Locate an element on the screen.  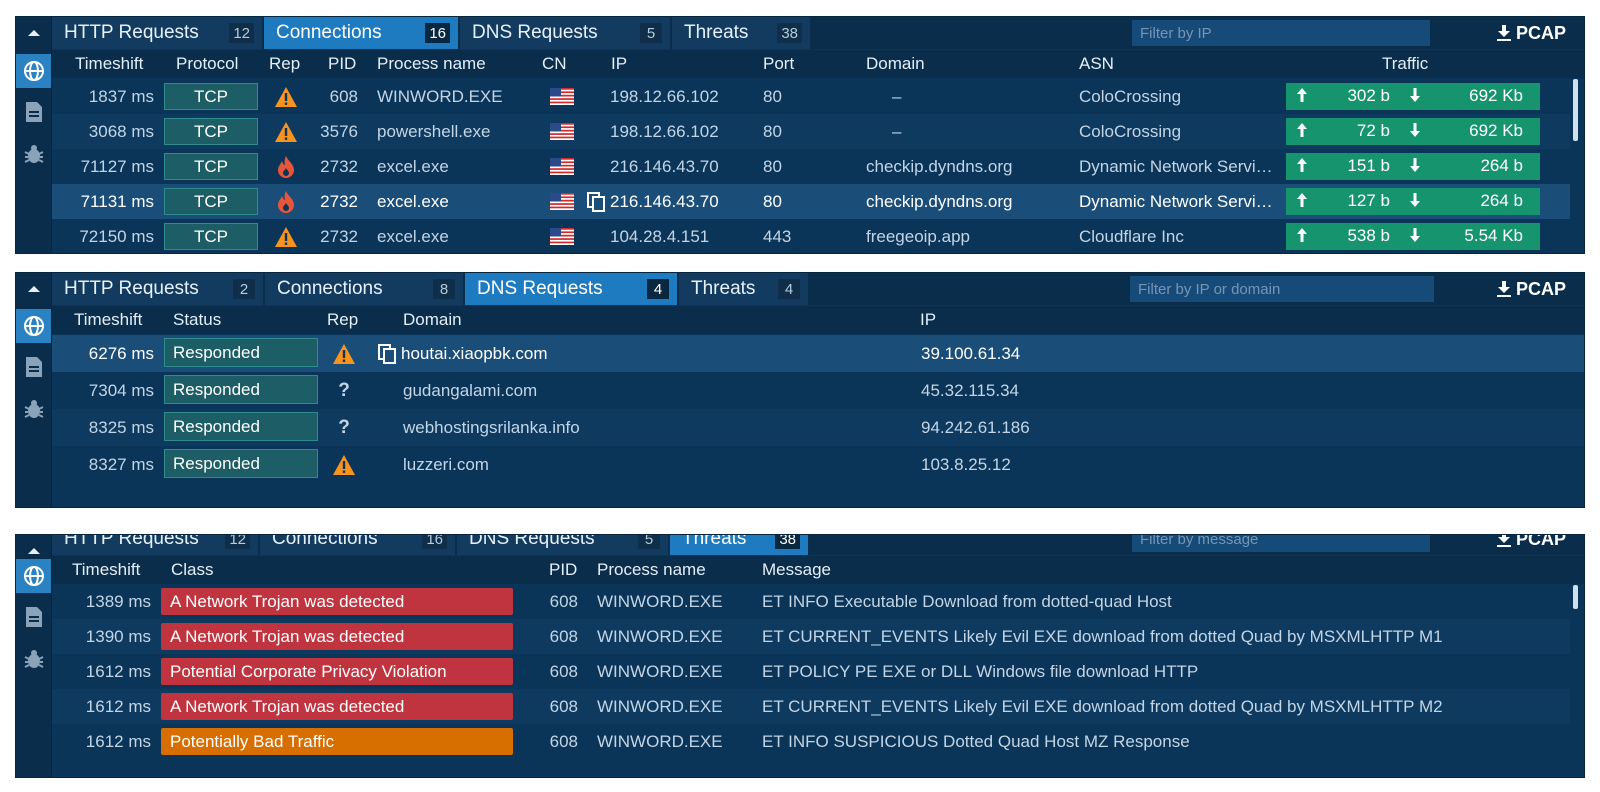
col-asn: ASN is located at coordinates (1096, 63).